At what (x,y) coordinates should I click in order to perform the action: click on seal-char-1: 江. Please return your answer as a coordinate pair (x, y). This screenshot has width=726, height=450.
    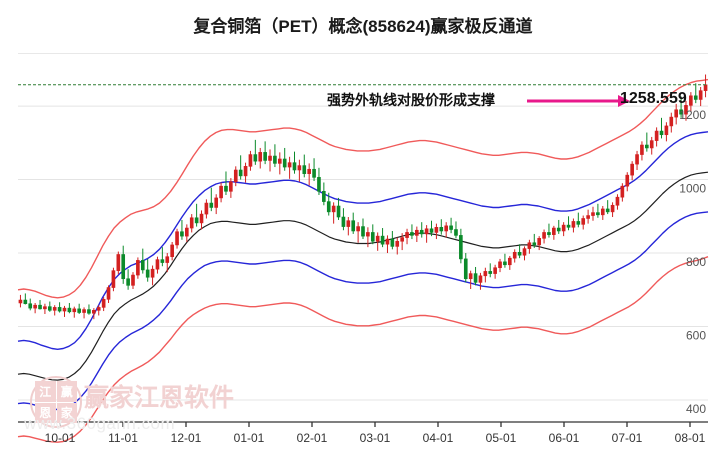
    Looking at the image, I should click on (45, 391).